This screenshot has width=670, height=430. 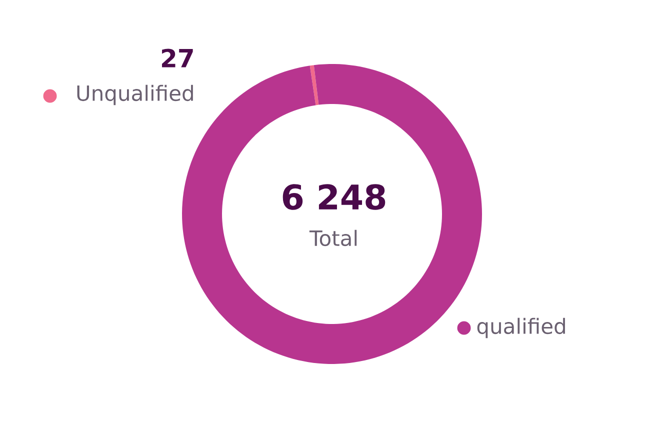 What do you see at coordinates (135, 95) in the screenshot?
I see `legend-label: Unqualified` at bounding box center [135, 95].